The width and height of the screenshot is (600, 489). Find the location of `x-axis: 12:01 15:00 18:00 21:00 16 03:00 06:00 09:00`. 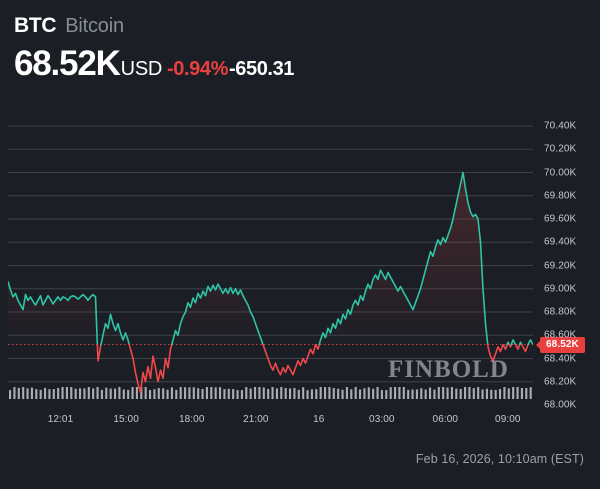

x-axis: 12:01 15:00 18:00 21:00 16 03:00 06:00 09:00 is located at coordinates (300, 424).